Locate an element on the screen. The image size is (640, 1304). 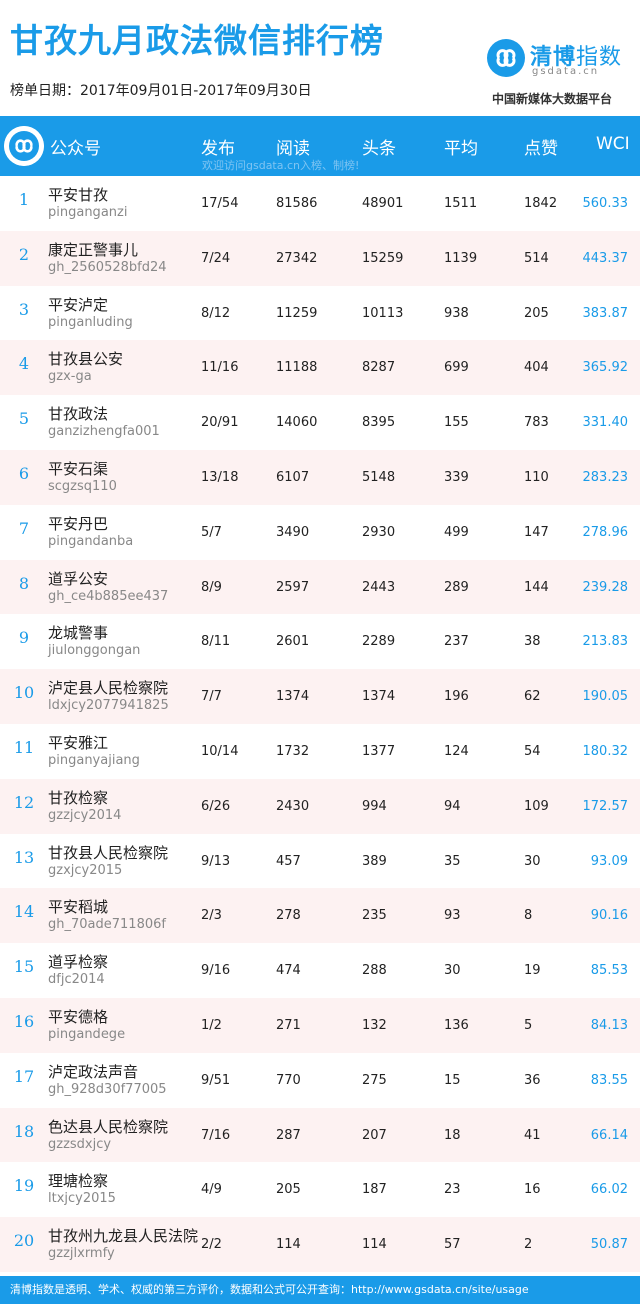
brand-block: 清博指数 gsdata.cn 中国新媒体大数据平台 is located at coordinates (561, 74).